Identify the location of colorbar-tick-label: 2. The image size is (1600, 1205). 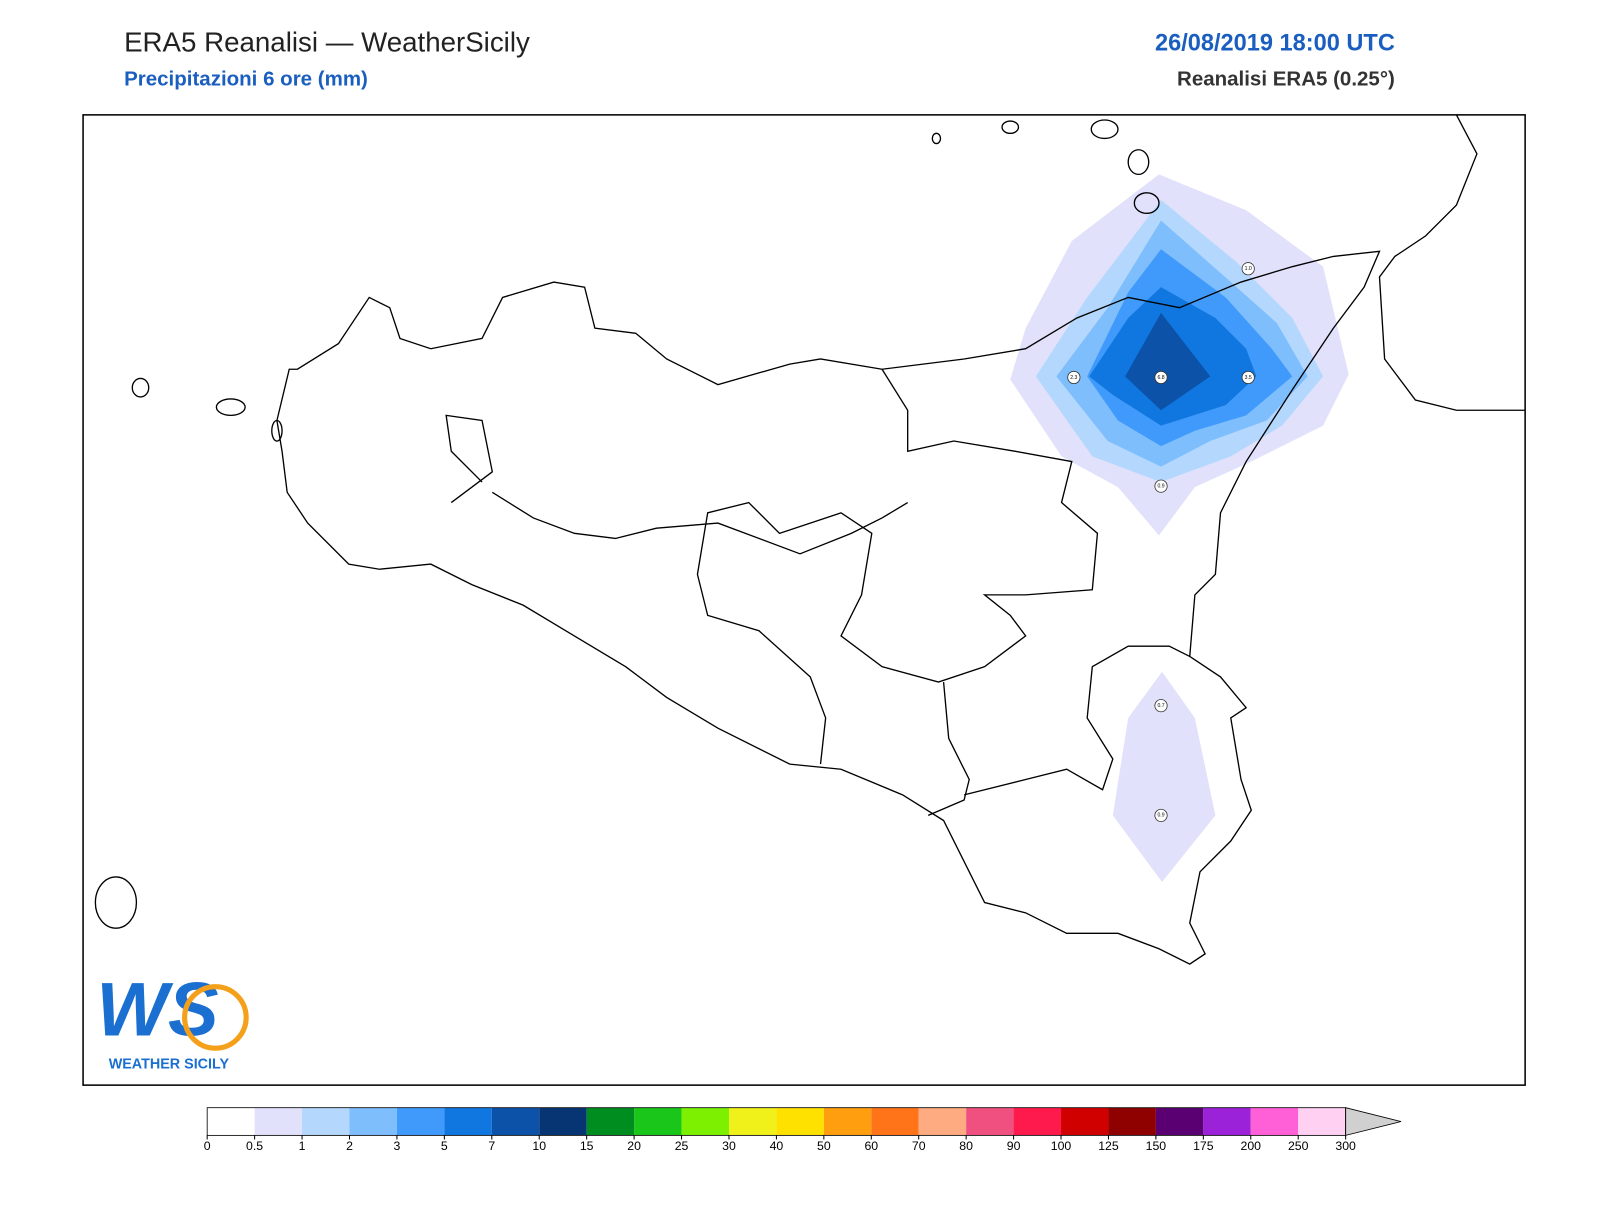
(349, 1146).